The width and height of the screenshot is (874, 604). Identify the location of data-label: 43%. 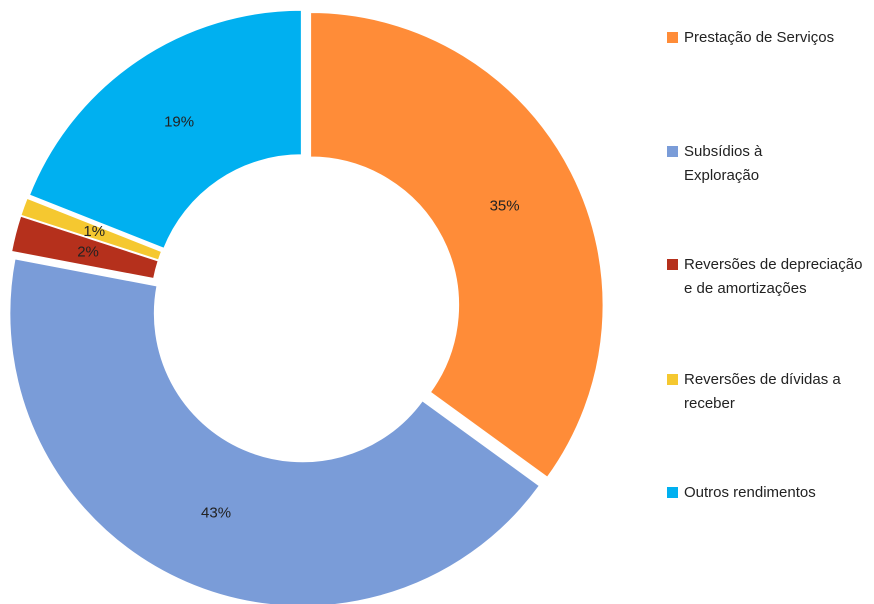
(216, 513).